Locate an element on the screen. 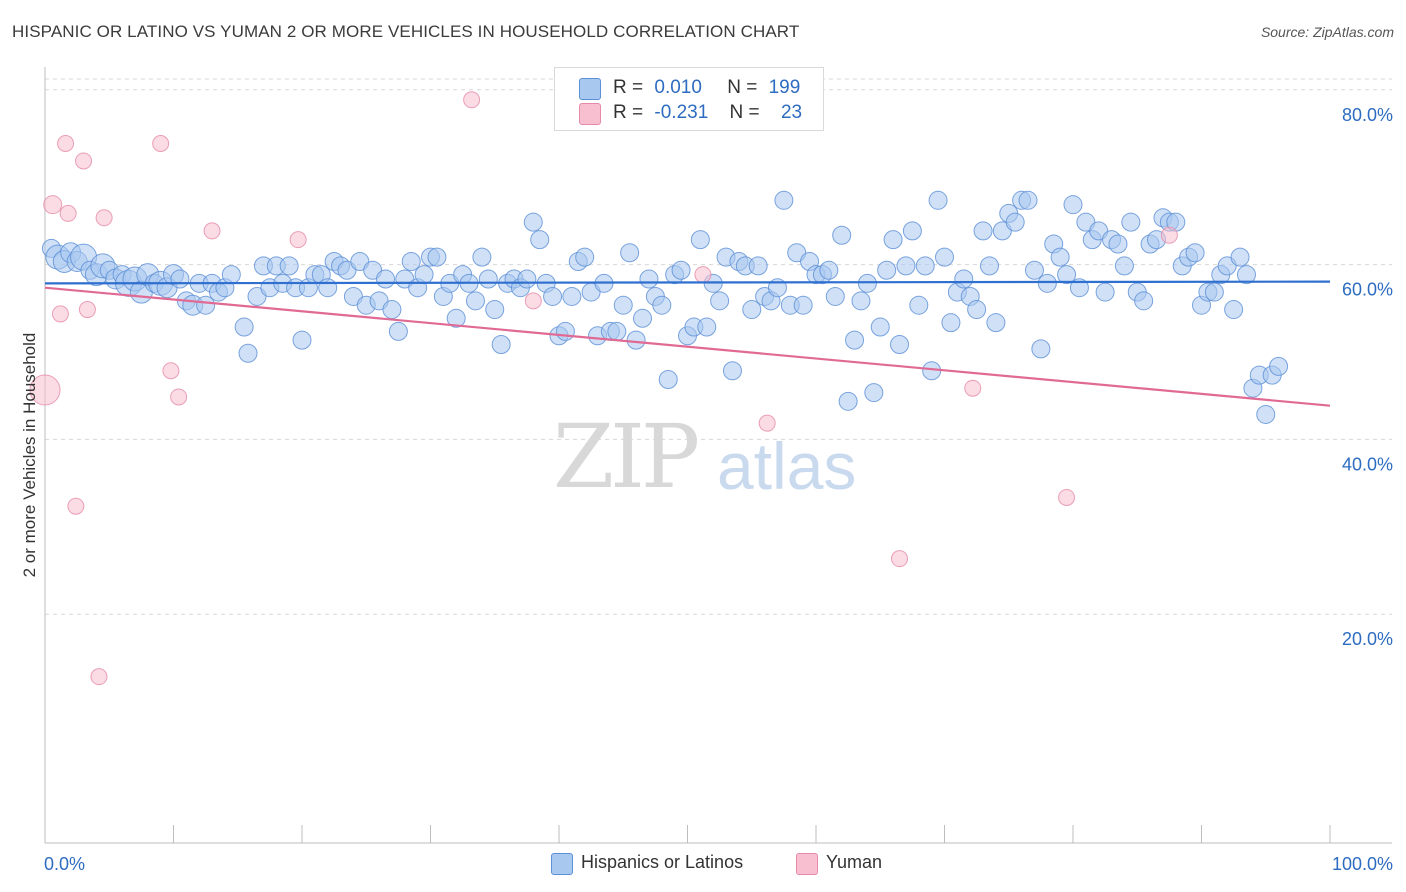 This screenshot has width=1406, height=892. n-value: 199 is located at coordinates (784, 87).